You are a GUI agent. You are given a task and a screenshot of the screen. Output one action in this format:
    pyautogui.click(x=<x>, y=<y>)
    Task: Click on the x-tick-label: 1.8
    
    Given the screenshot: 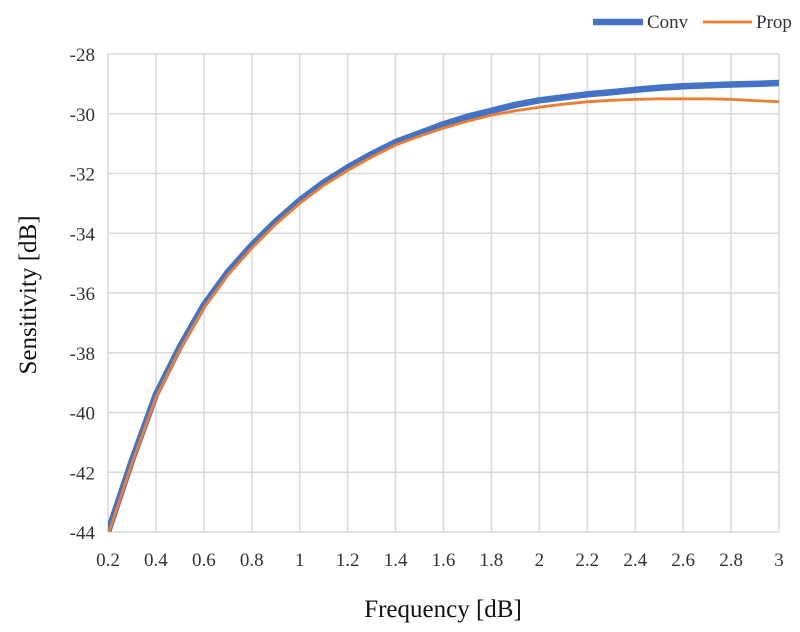 What is the action you would take?
    pyautogui.click(x=492, y=560)
    